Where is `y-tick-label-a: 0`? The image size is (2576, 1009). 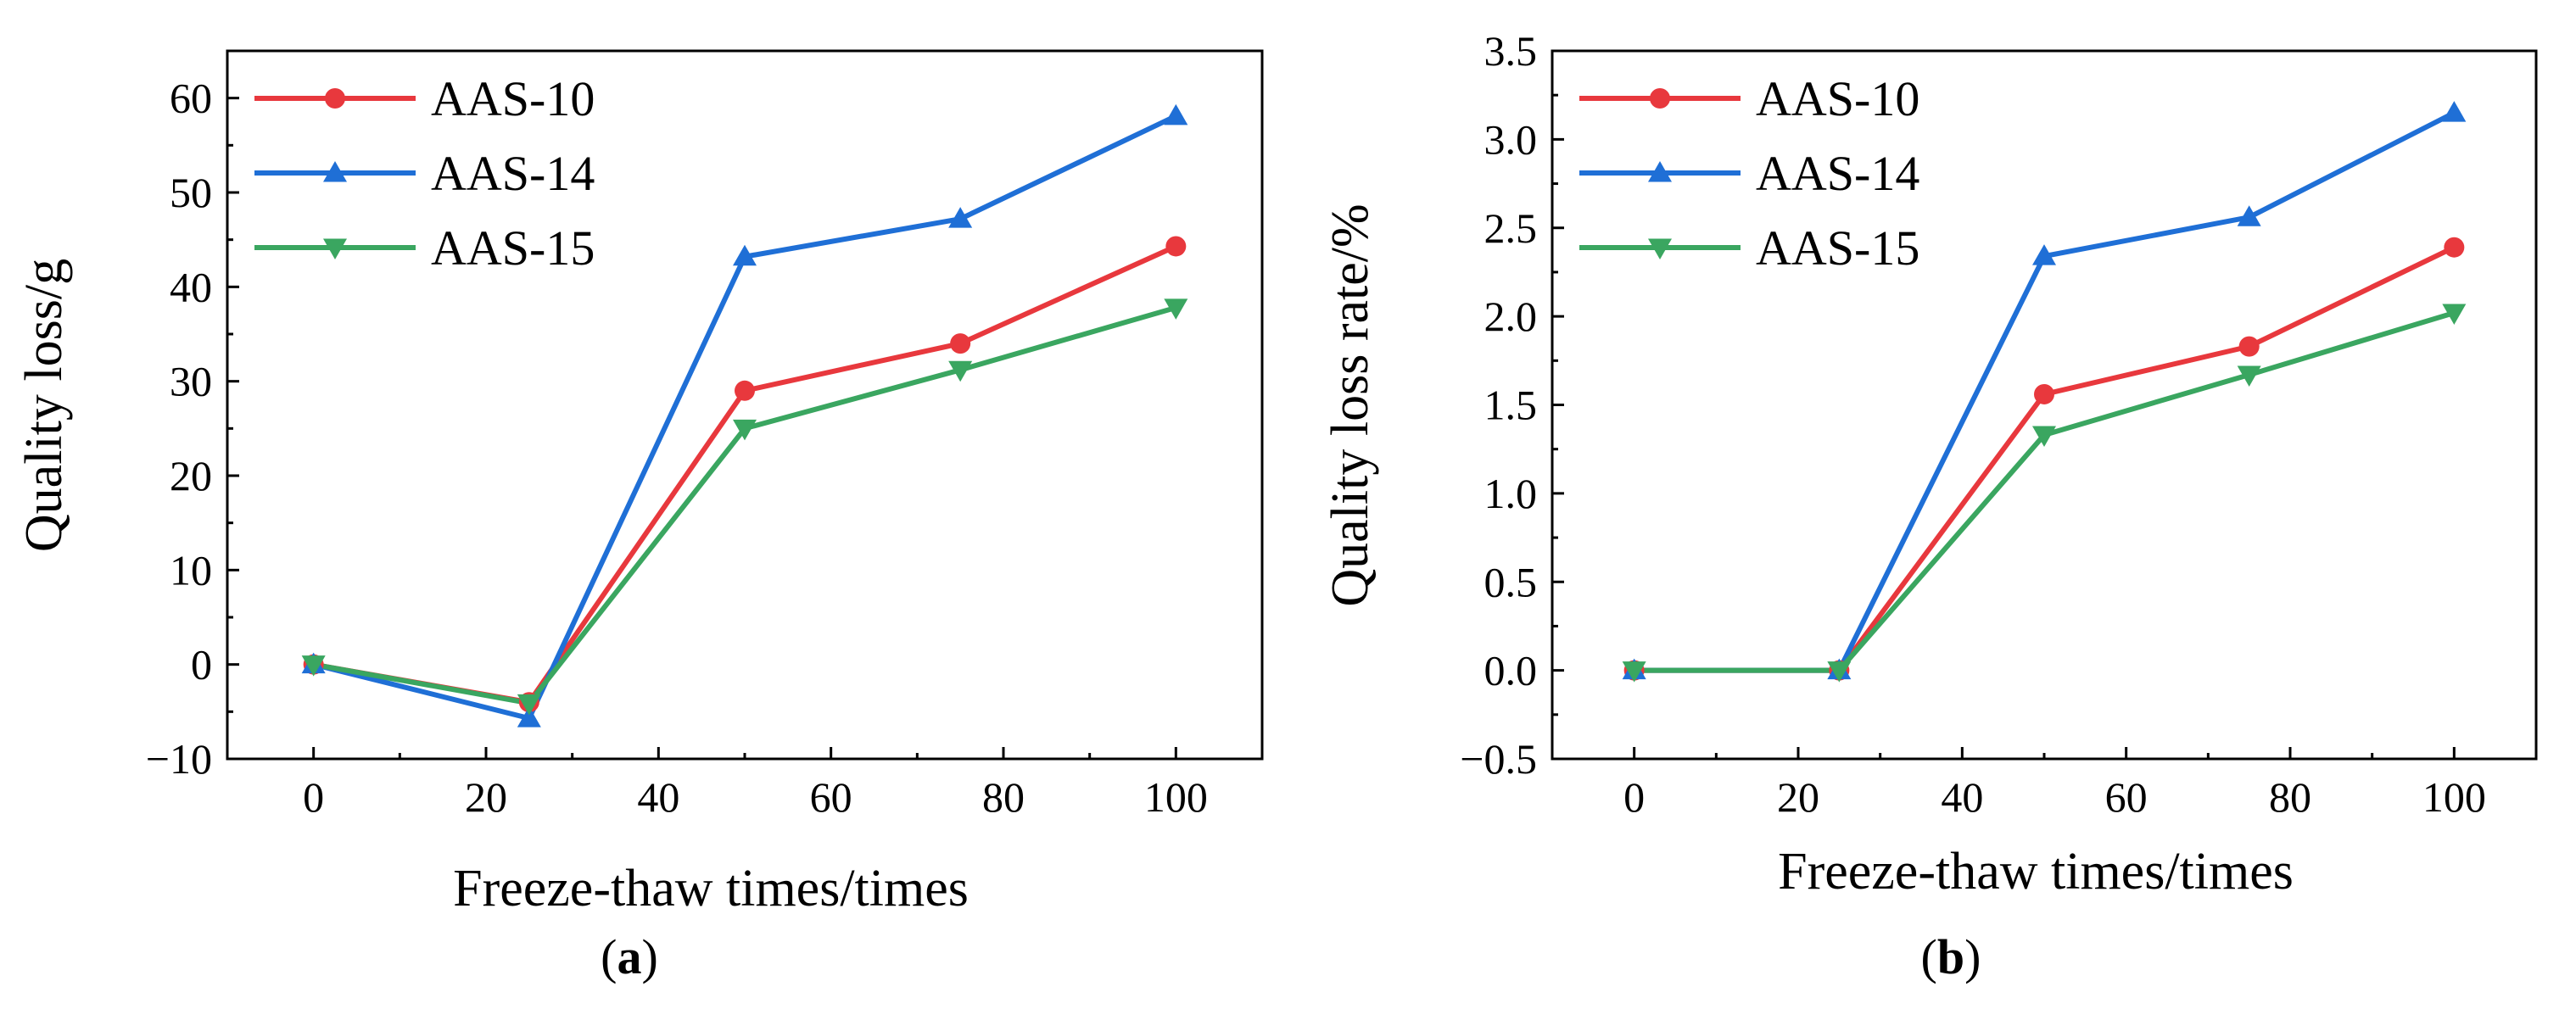
y-tick-label-a: 0 is located at coordinates (201, 664).